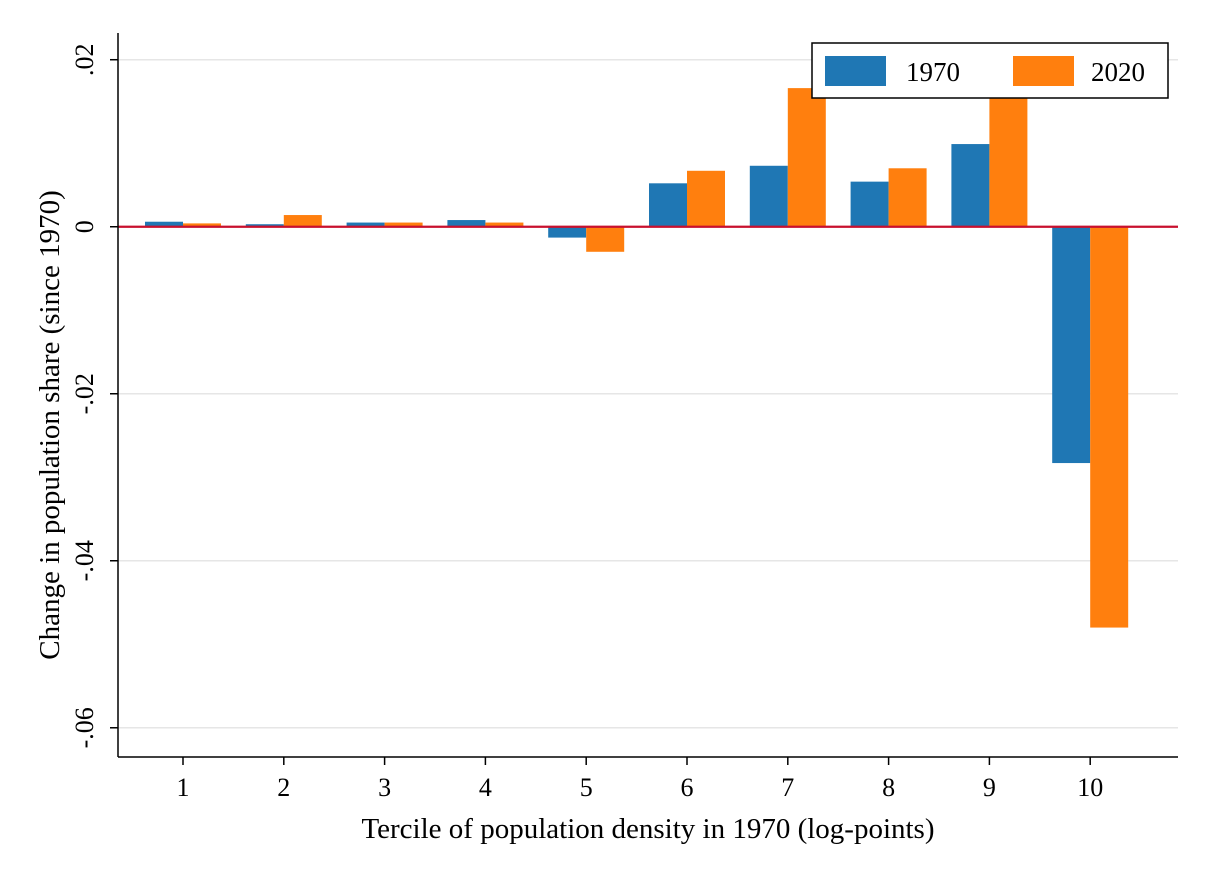 This screenshot has width=1211, height=881. What do you see at coordinates (855, 71) in the screenshot?
I see `legend-swatch-1970` at bounding box center [855, 71].